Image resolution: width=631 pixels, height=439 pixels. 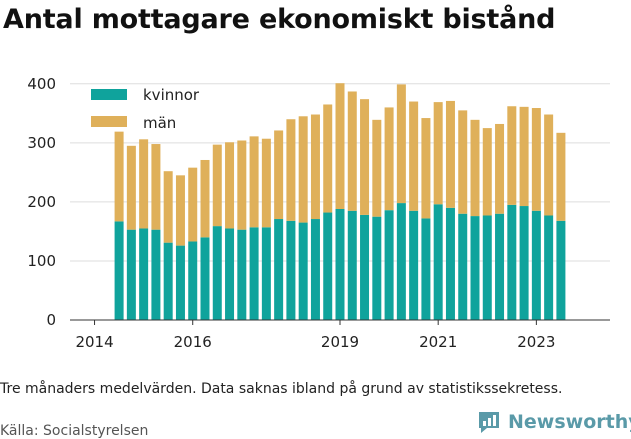 What do you see at coordinates (51, 320) in the screenshot?
I see `y-tick-label: 0` at bounding box center [51, 320].